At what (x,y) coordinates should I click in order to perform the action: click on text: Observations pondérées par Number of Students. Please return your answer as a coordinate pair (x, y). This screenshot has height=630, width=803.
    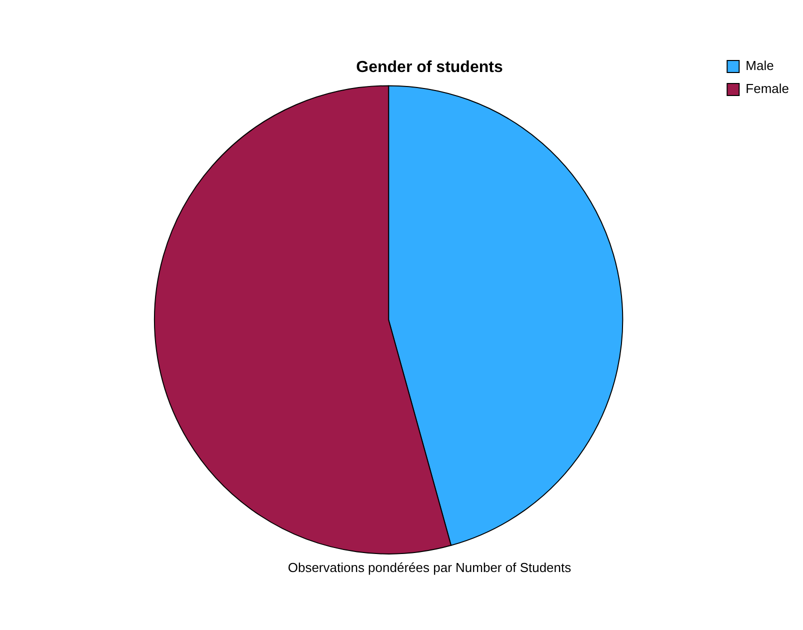
    Looking at the image, I should click on (430, 567).